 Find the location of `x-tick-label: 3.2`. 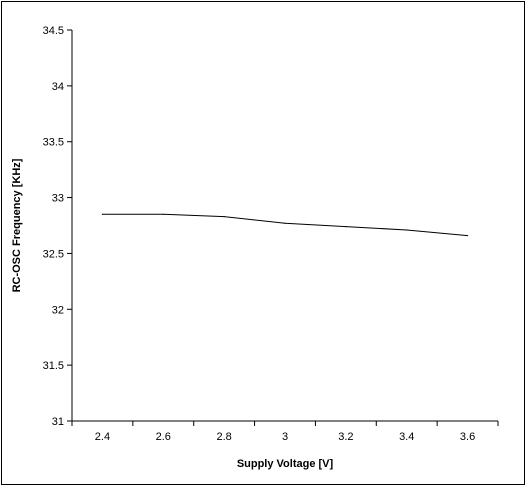

x-tick-label: 3.2 is located at coordinates (345, 437).